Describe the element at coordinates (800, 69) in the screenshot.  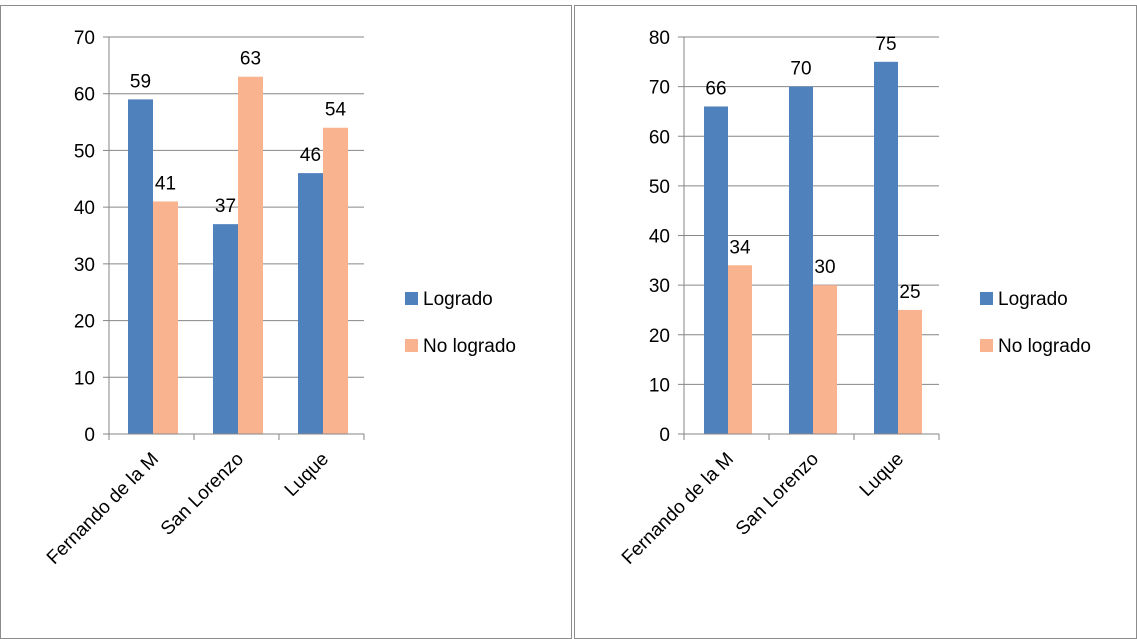
I see `data-label: 70` at that location.